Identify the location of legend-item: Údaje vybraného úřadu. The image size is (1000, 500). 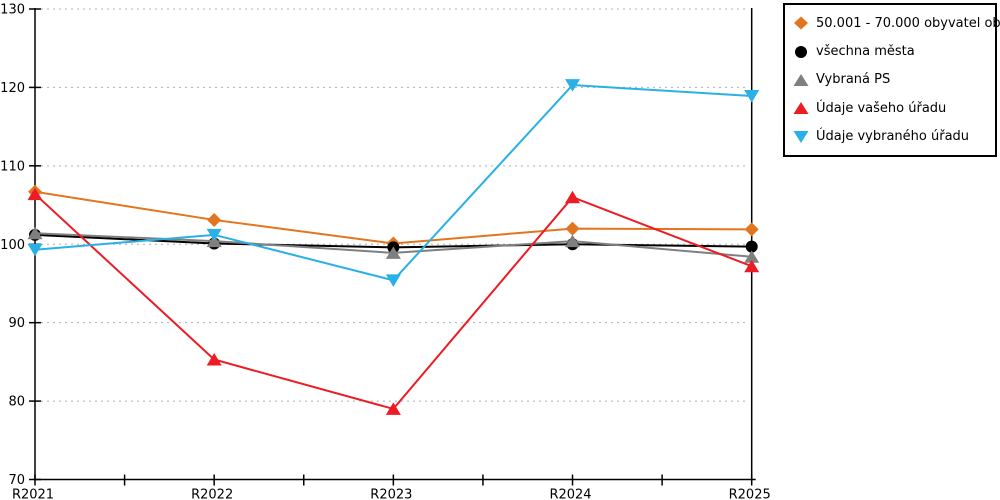
(890, 137).